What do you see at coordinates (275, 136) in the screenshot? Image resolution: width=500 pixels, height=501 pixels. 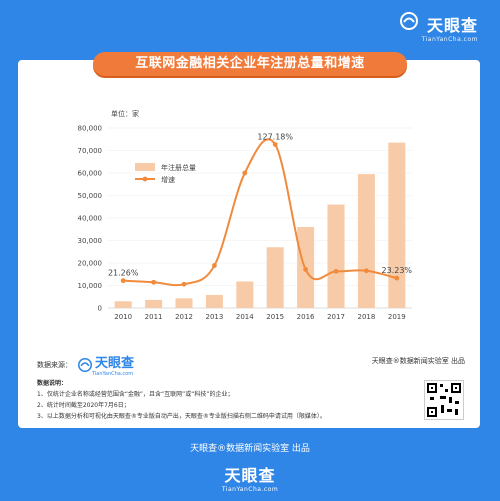 I see `data-label: 127.18%` at bounding box center [275, 136].